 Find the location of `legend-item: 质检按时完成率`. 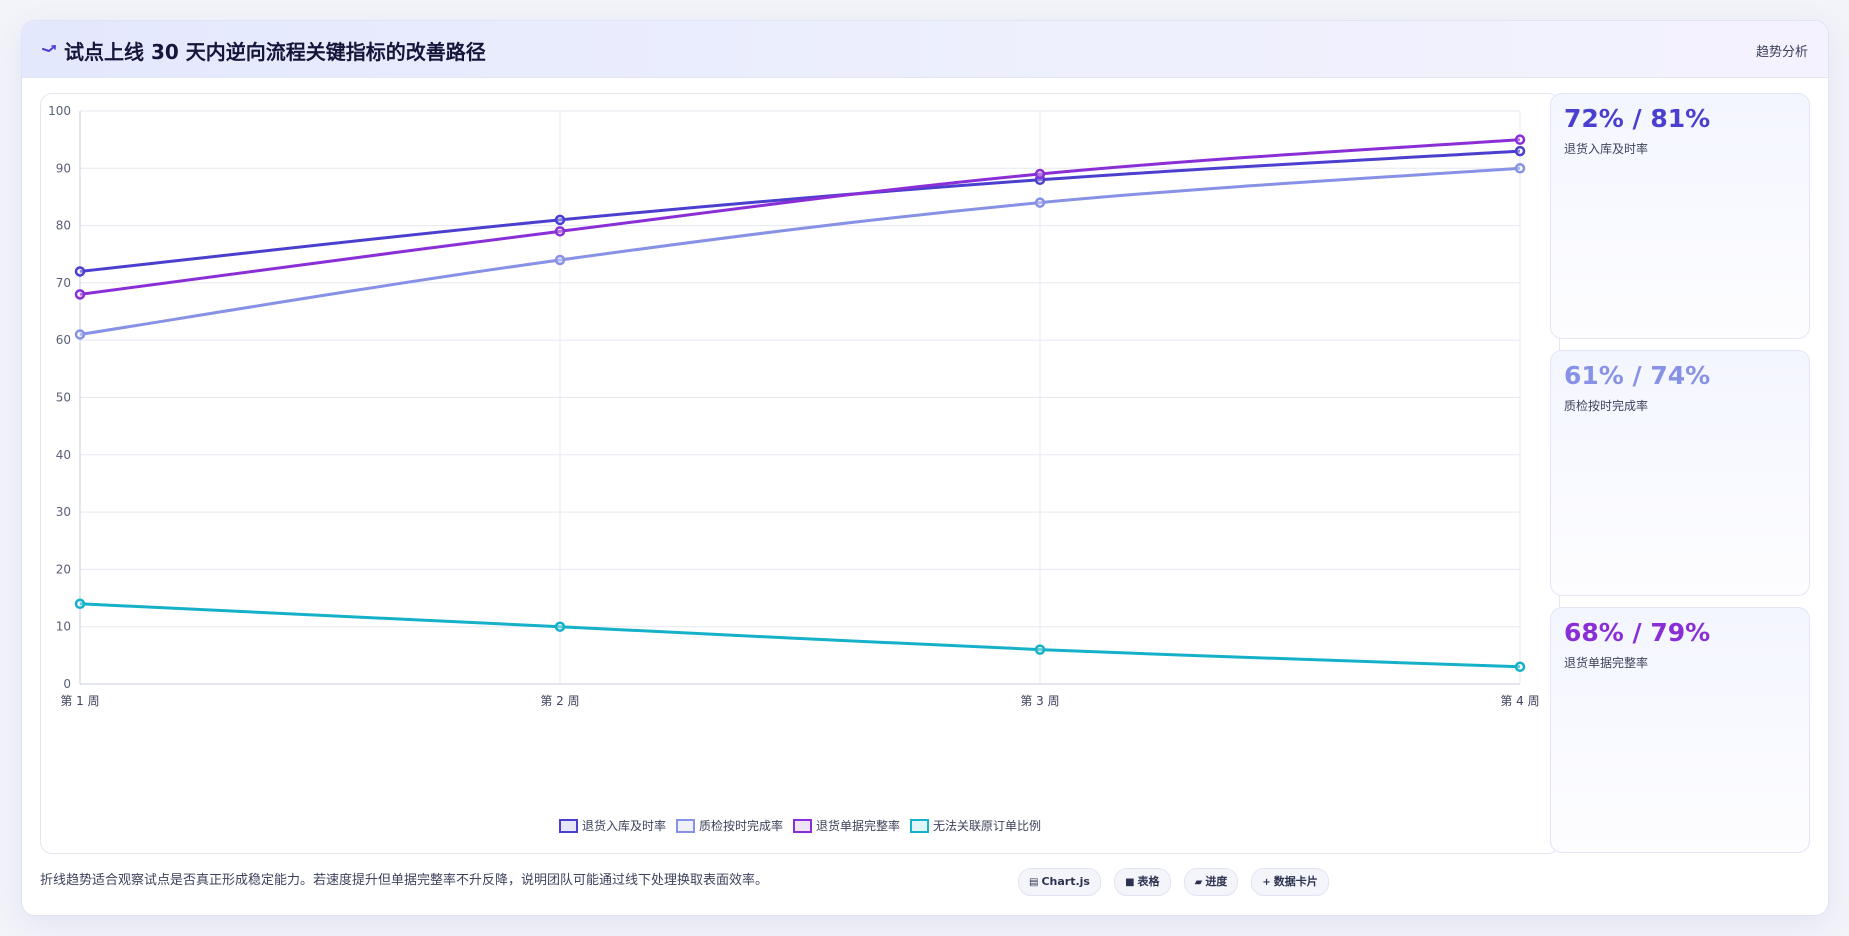

legend-item: 质检按时完成率 is located at coordinates (729, 825).